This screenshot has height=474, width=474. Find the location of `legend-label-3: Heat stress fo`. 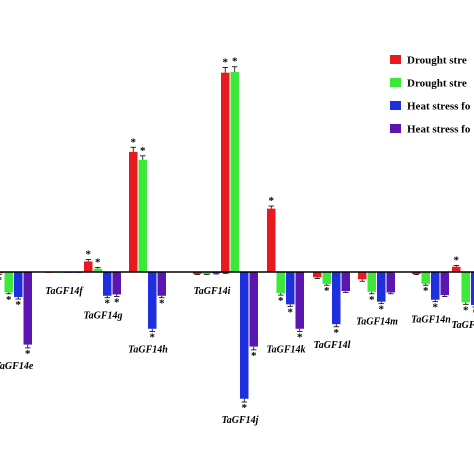

legend-label-3: Heat stress fo is located at coordinates (439, 107).